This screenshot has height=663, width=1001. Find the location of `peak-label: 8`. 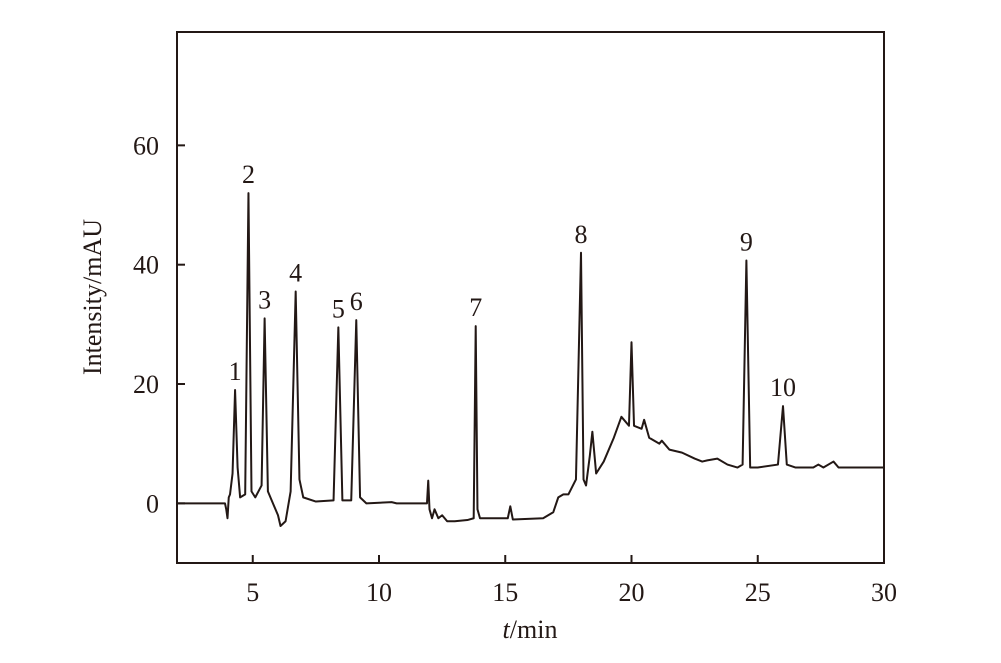

peak-label: 8 is located at coordinates (581, 234).